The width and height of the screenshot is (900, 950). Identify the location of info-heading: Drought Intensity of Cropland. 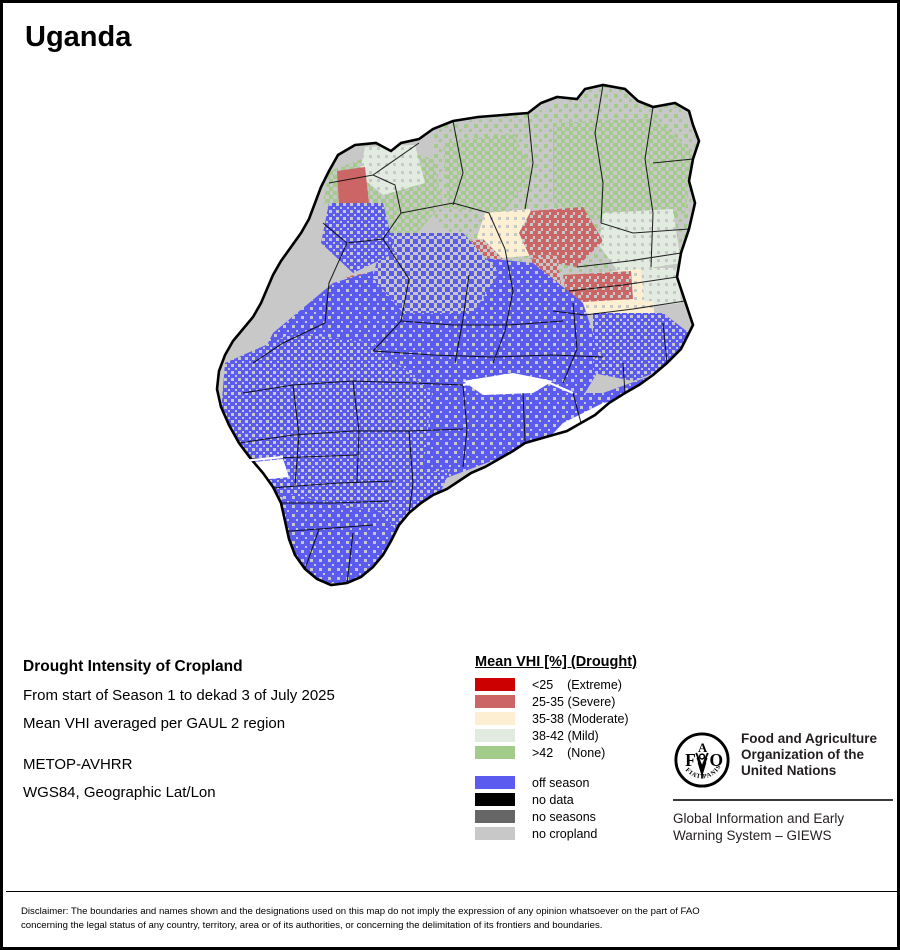
(133, 666).